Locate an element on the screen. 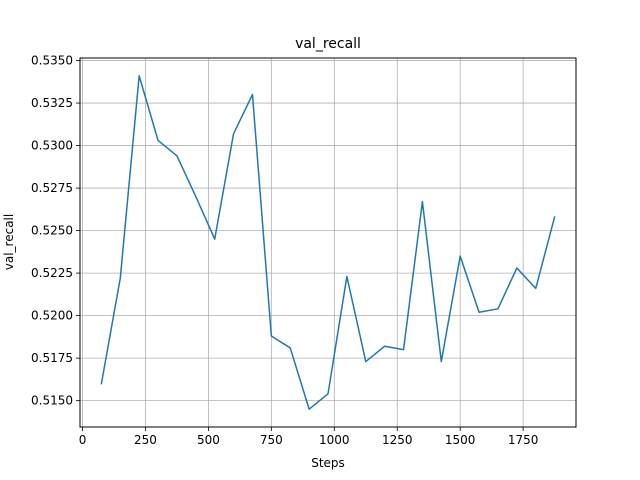  y-tick-label: 0.5275 is located at coordinates (52, 188).